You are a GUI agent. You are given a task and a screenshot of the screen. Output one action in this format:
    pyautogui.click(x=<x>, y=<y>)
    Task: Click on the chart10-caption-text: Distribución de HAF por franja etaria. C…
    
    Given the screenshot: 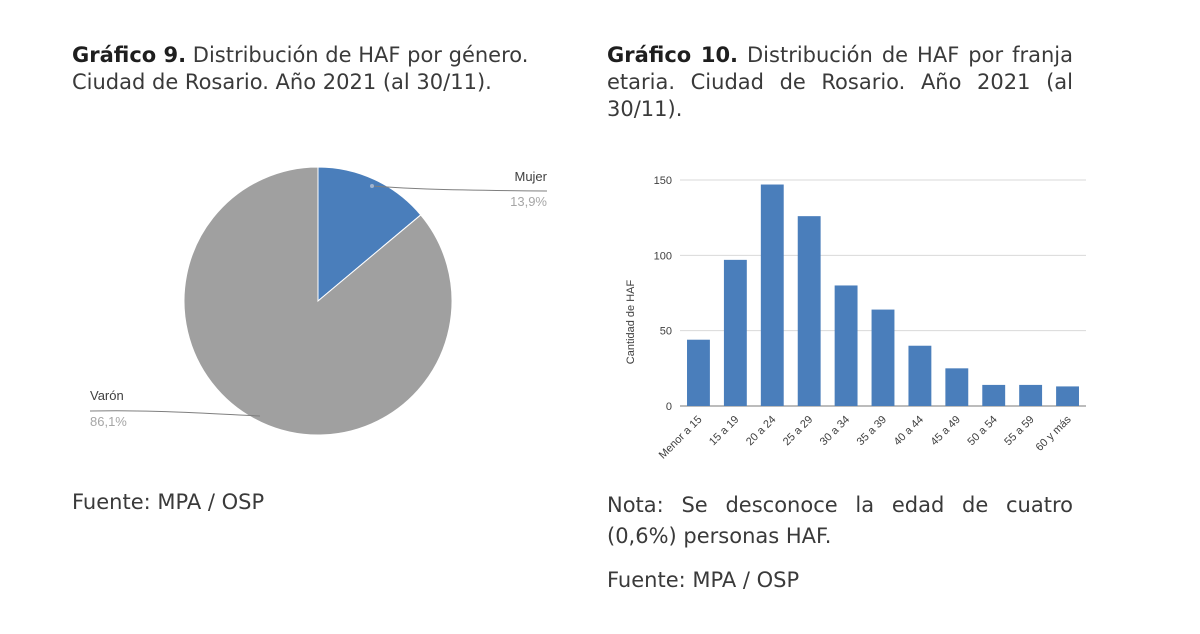 What is the action you would take?
    pyautogui.click(x=840, y=82)
    